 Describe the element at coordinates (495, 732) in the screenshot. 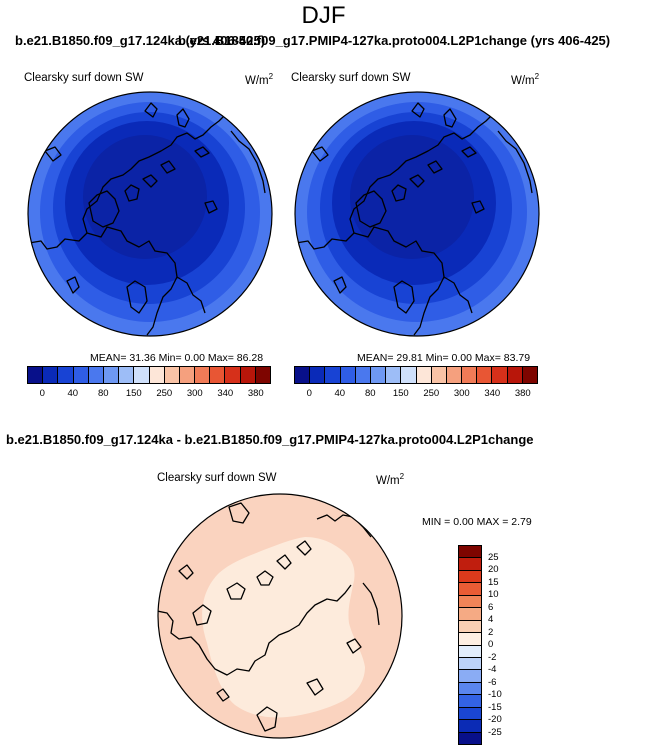

I see `colorbar-tick-label: -25` at that location.